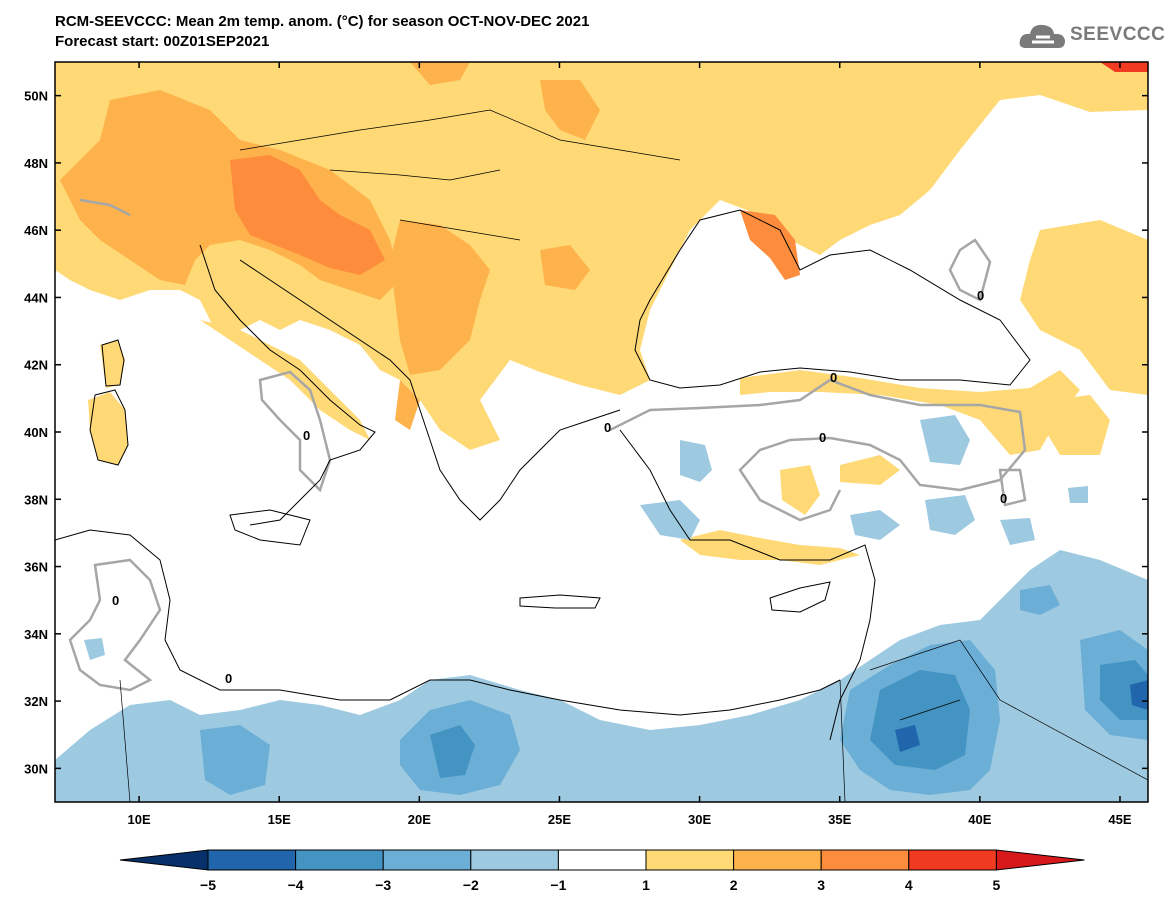  What do you see at coordinates (270, 527) in the screenshot?
I see `coastline-sicily` at bounding box center [270, 527].